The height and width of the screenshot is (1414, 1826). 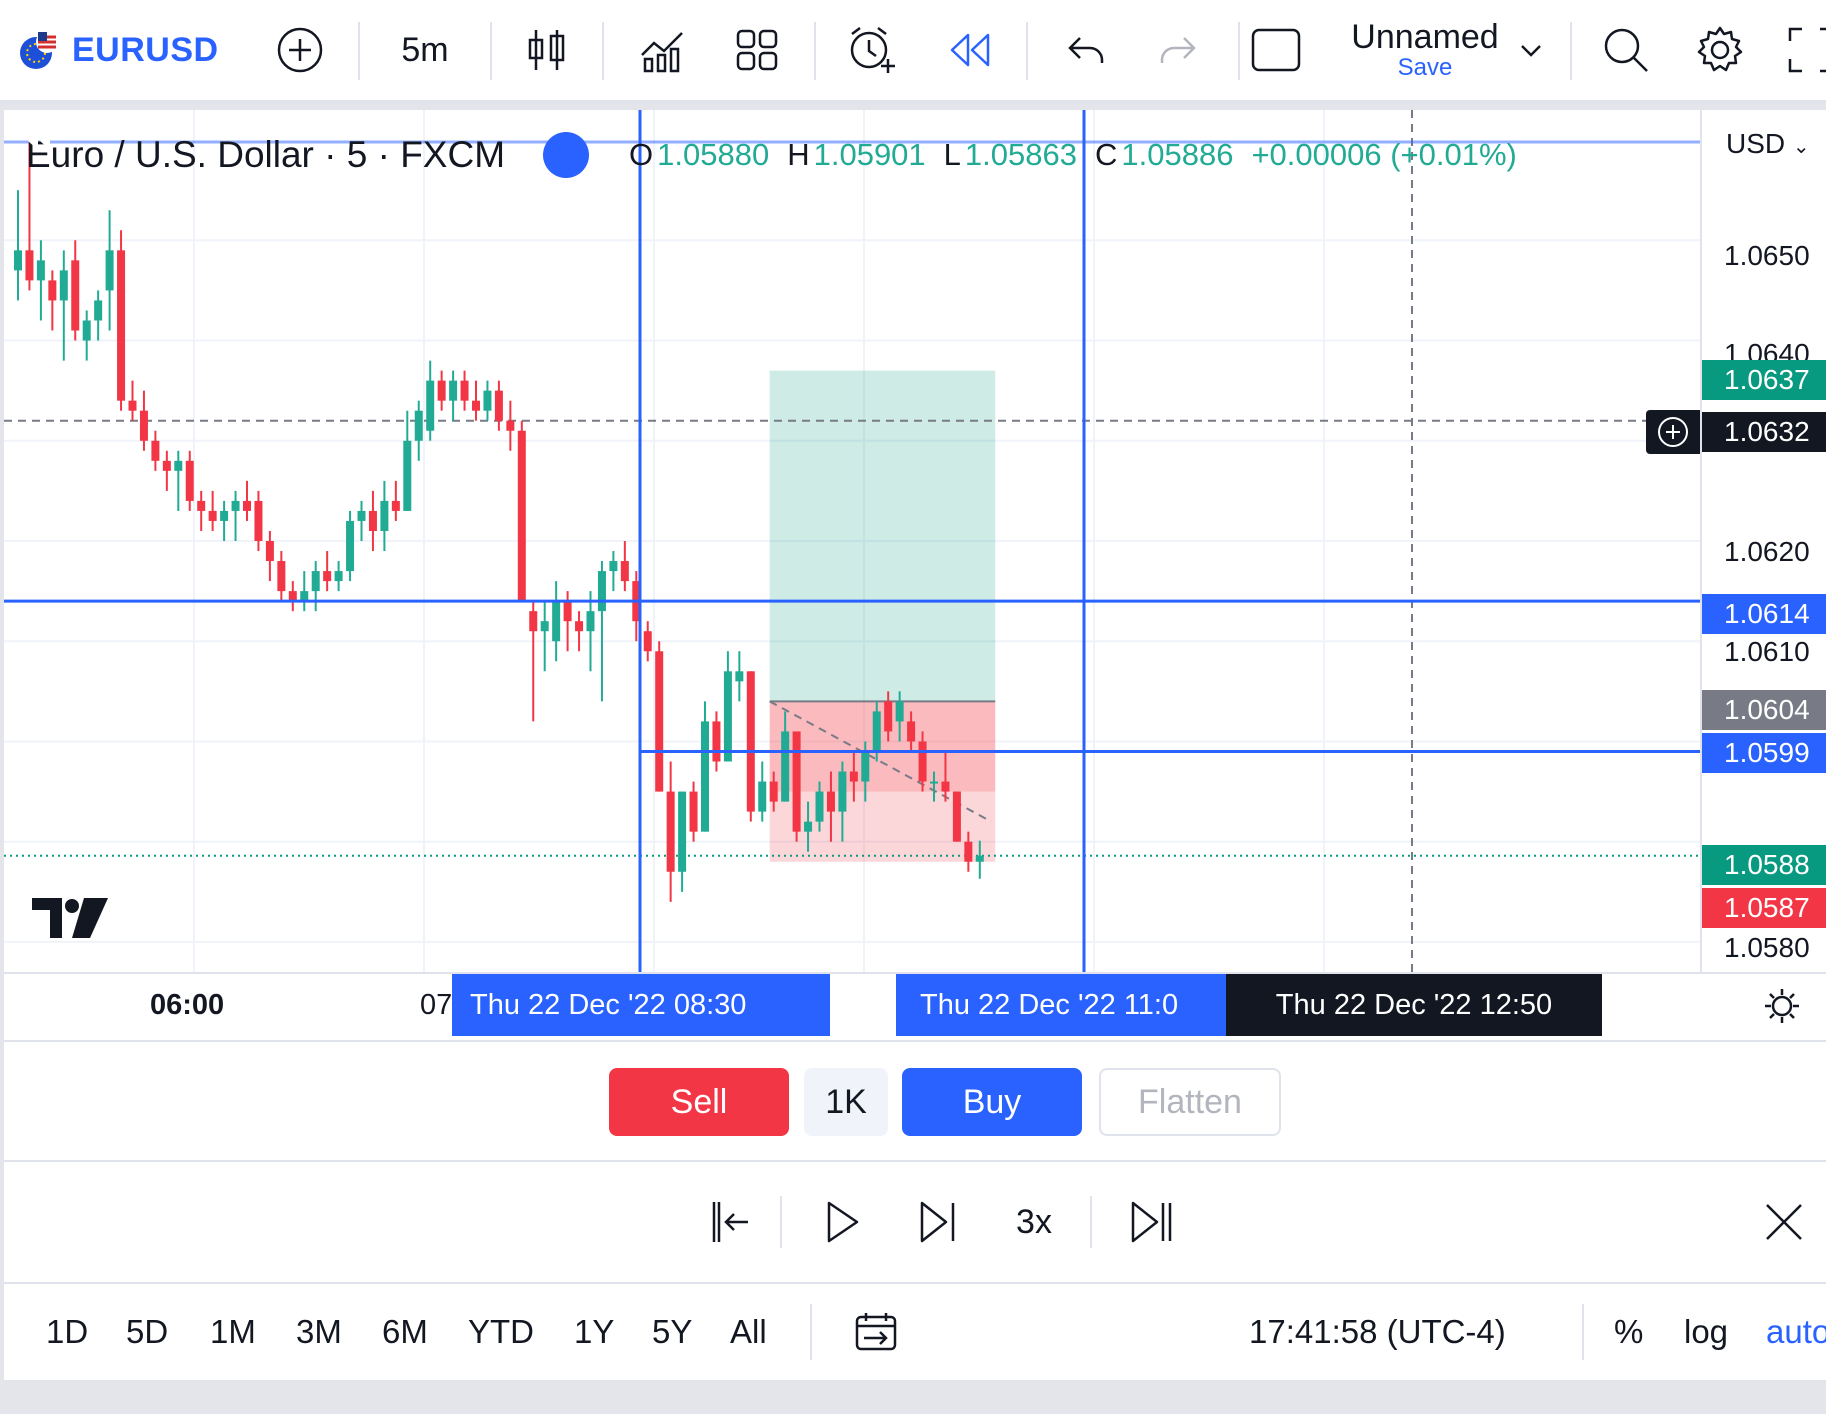 I want to click on sun-settings-icon, so click(x=1782, y=1006).